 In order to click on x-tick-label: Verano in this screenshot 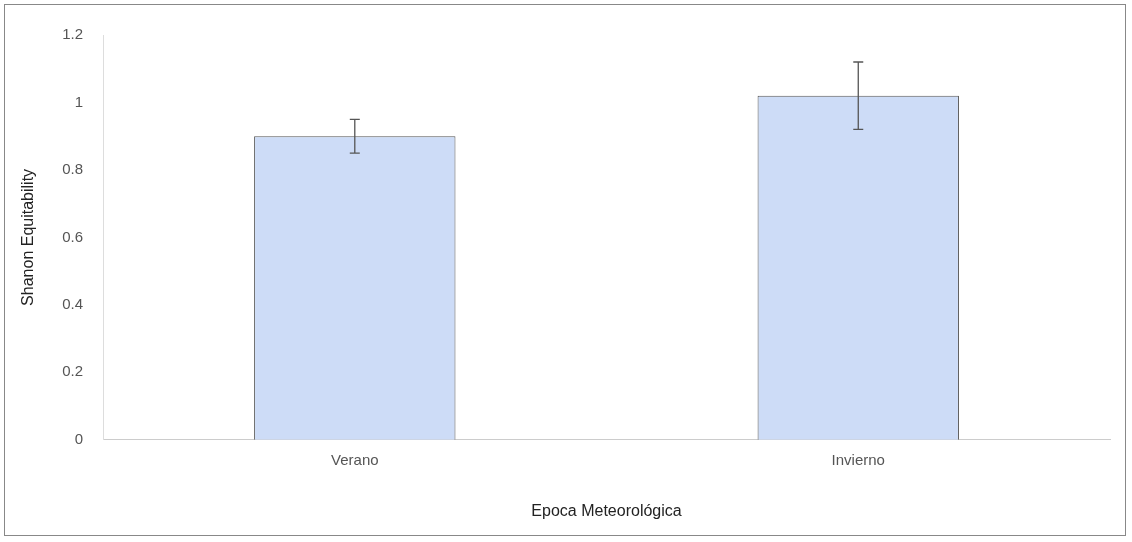, I will do `click(355, 459)`.